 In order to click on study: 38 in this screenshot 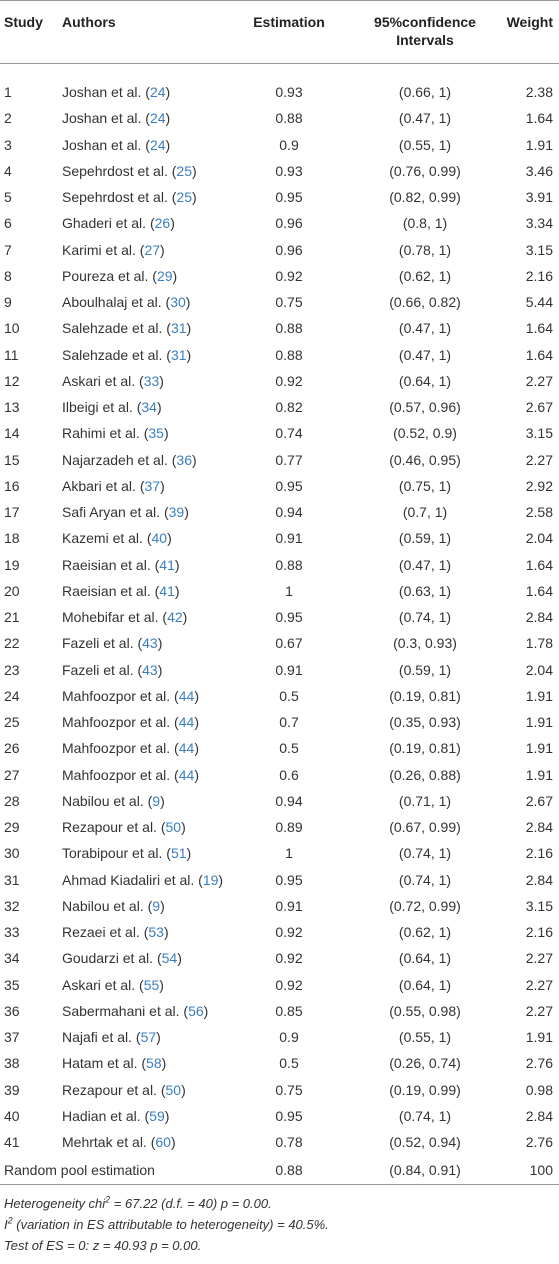, I will do `click(12, 1063)`.